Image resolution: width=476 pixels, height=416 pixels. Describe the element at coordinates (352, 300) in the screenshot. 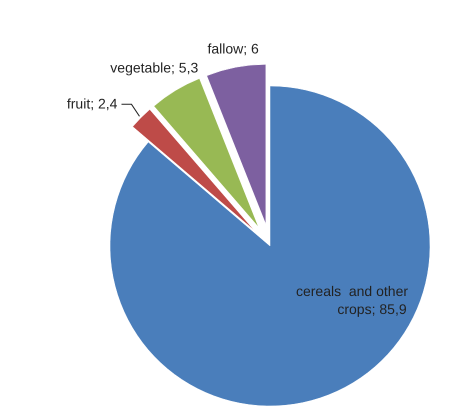

I see `slice-label: cereals and other crops; 85,9` at that location.